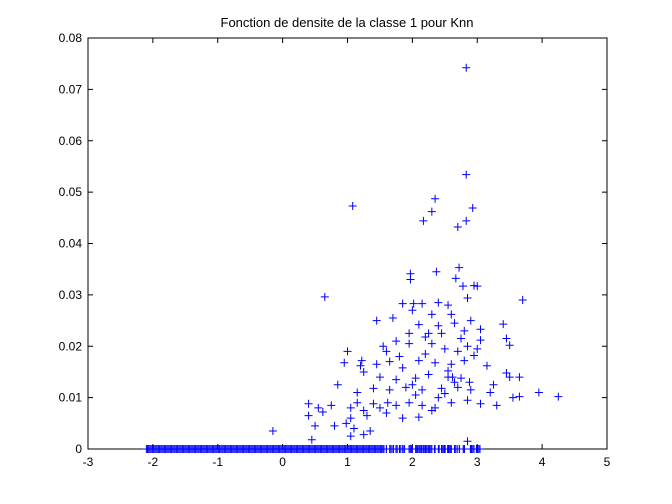 The height and width of the screenshot is (504, 672). I want to click on x-tick-label: -3, so click(88, 462).